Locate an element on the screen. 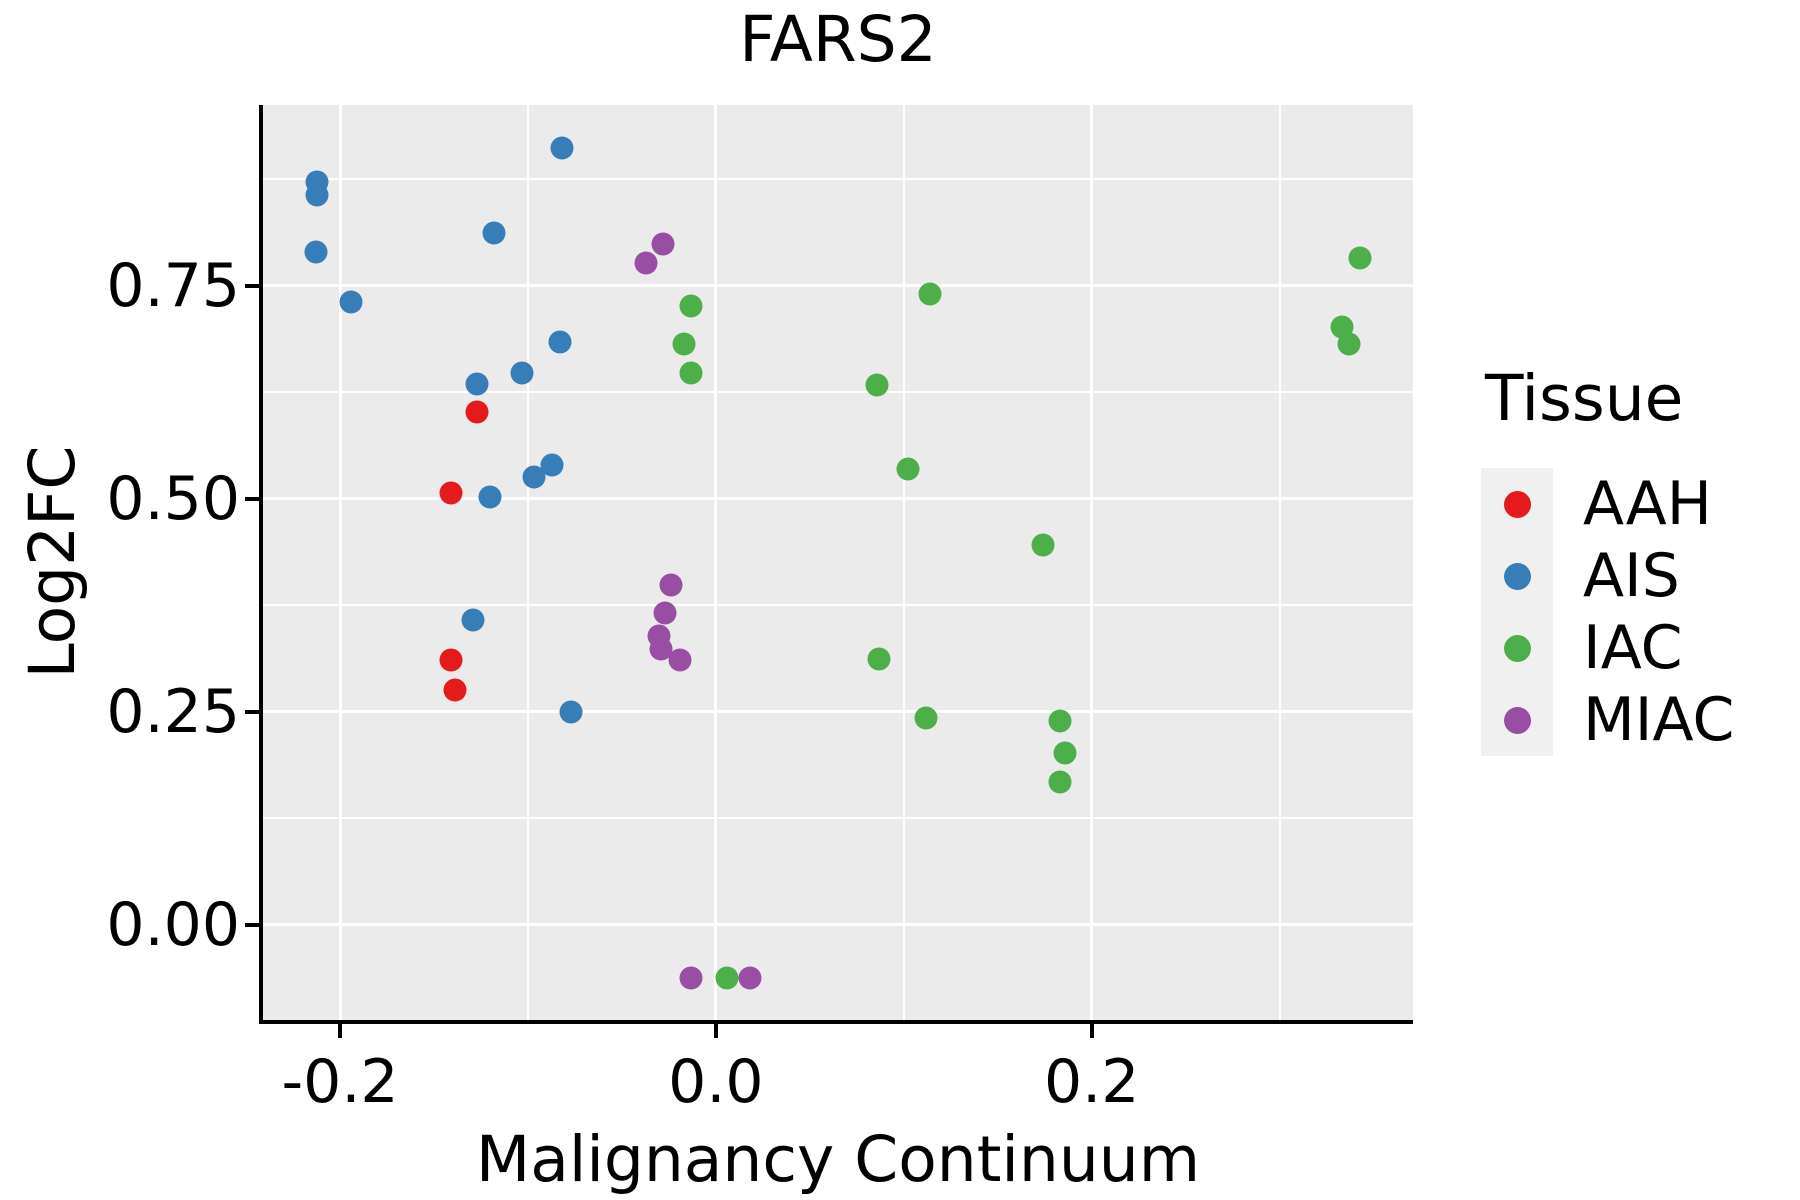 This screenshot has width=1800, height=1200. legend-items: AAH AIS IAC MIAC is located at coordinates (1636, 612).